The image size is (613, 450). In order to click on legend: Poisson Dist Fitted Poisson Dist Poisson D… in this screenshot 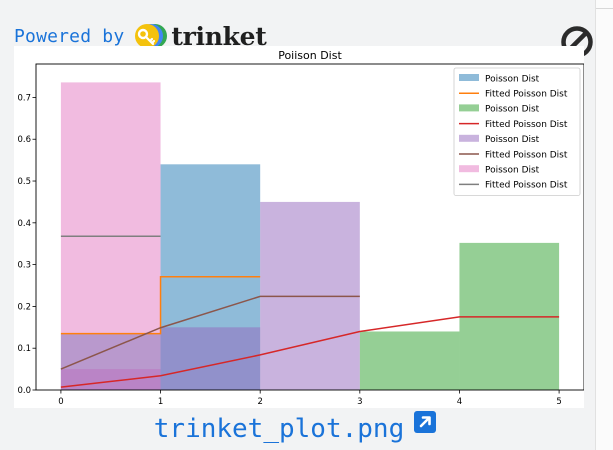, I will do `click(517, 131)`.